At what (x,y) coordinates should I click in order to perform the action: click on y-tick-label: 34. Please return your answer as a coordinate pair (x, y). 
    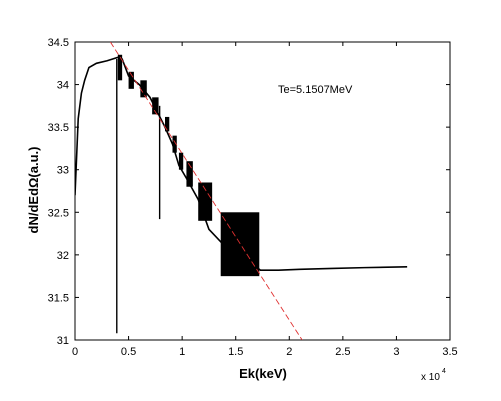
    Looking at the image, I should click on (63, 86).